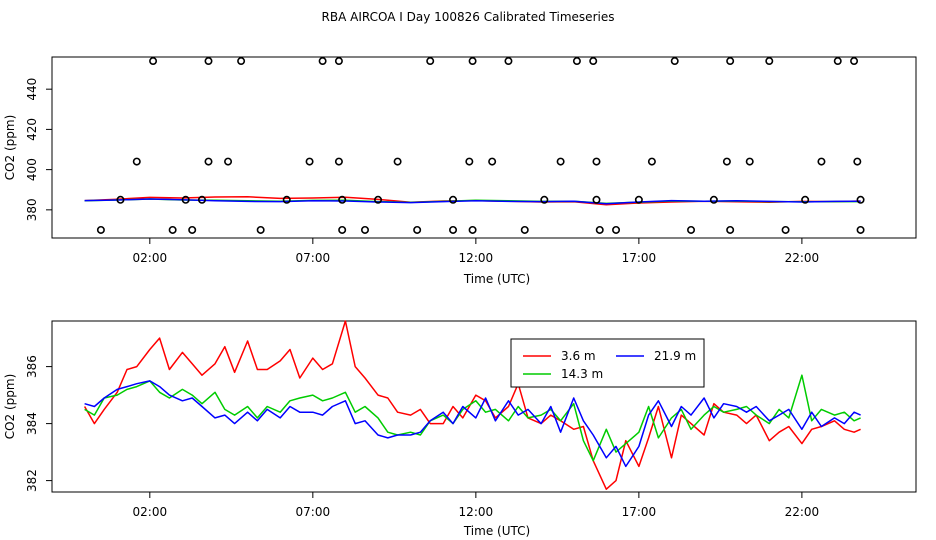 Image resolution: width=936 pixels, height=540 pixels. What do you see at coordinates (32, 480) in the screenshot?
I see `y-tick-label: 382` at bounding box center [32, 480].